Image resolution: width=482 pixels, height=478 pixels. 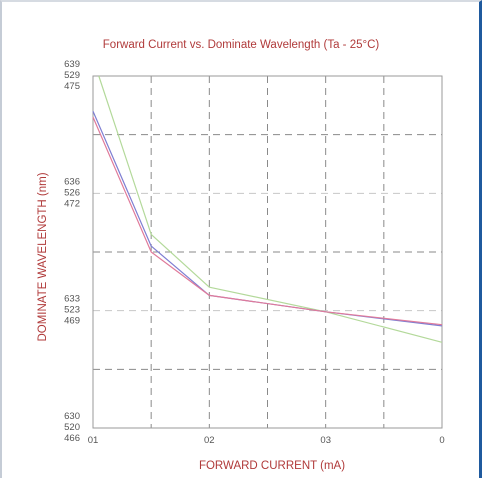 I want to click on x-tick-label: 01, so click(x=93, y=440).